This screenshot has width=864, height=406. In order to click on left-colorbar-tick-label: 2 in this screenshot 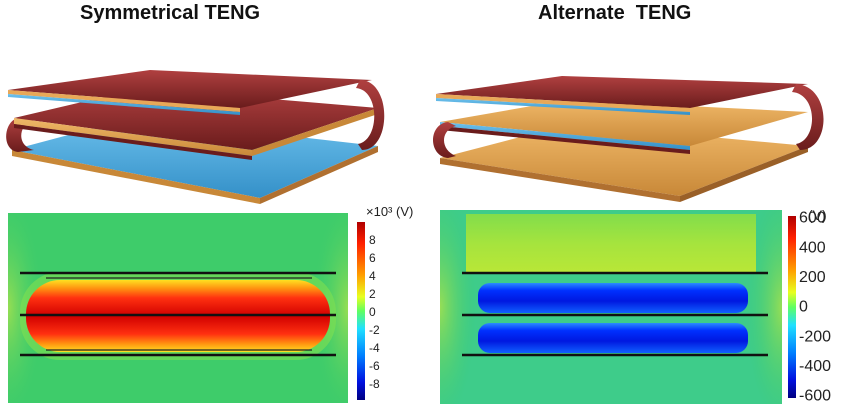, I will do `click(372, 294)`.